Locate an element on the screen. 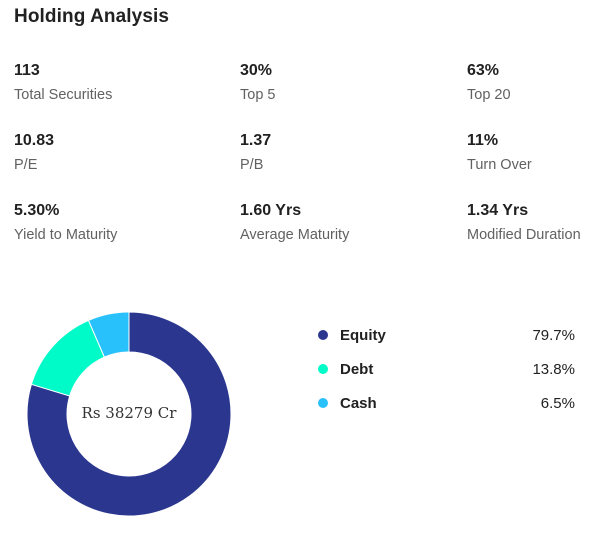  stat-value: 11% is located at coordinates (483, 140).